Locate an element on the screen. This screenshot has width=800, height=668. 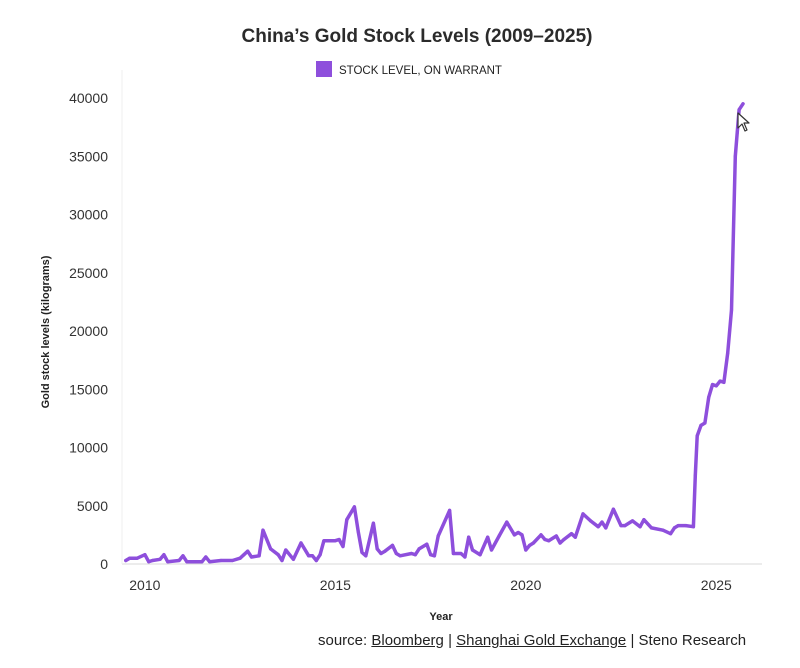
legend-swatch is located at coordinates (324, 69).